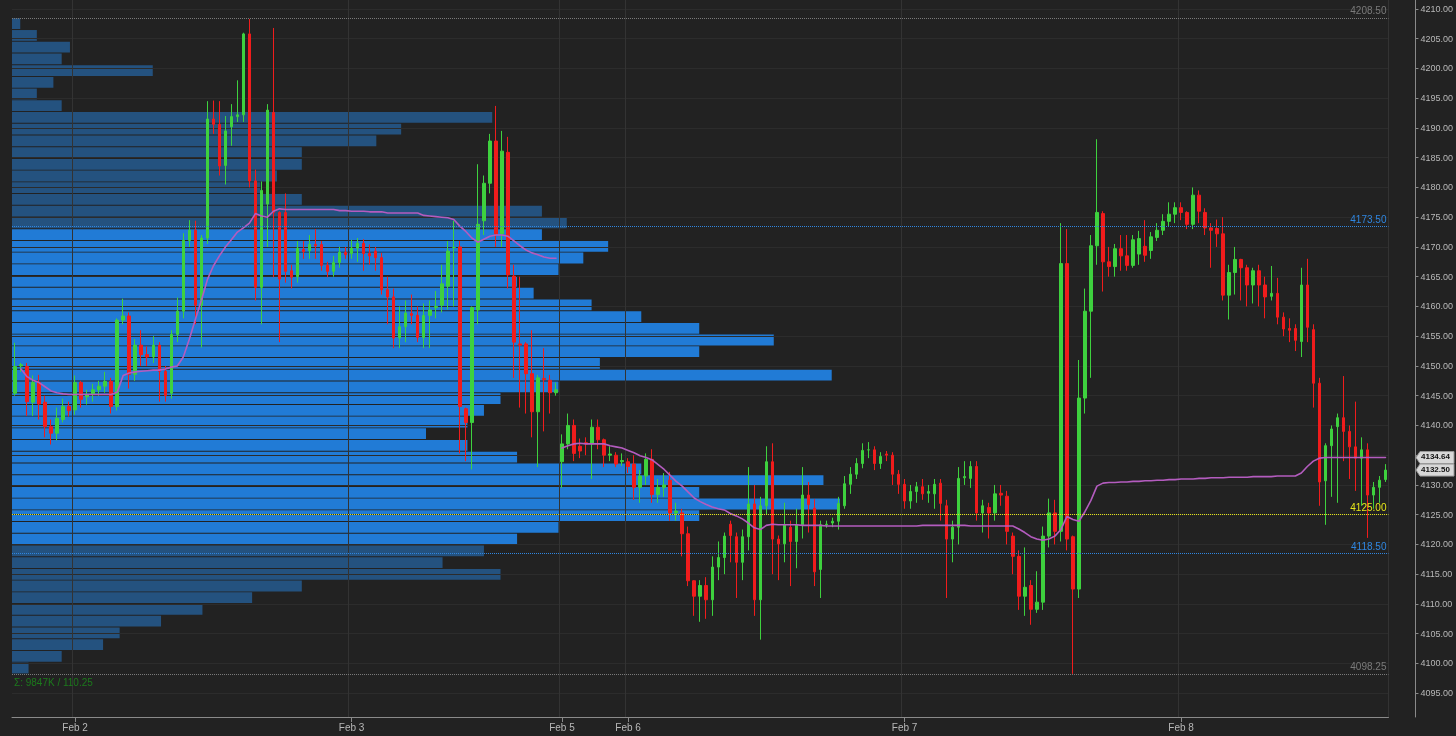  I want to click on x-tick-label: Feb 3, so click(351, 727).